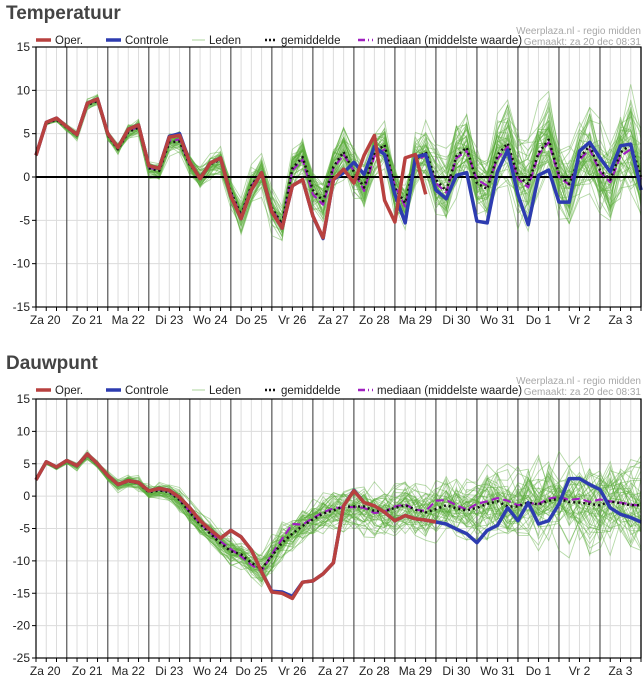 This screenshot has width=644, height=686. I want to click on source-line-1: Weerplaza.nl - regio midden, so click(578, 381).